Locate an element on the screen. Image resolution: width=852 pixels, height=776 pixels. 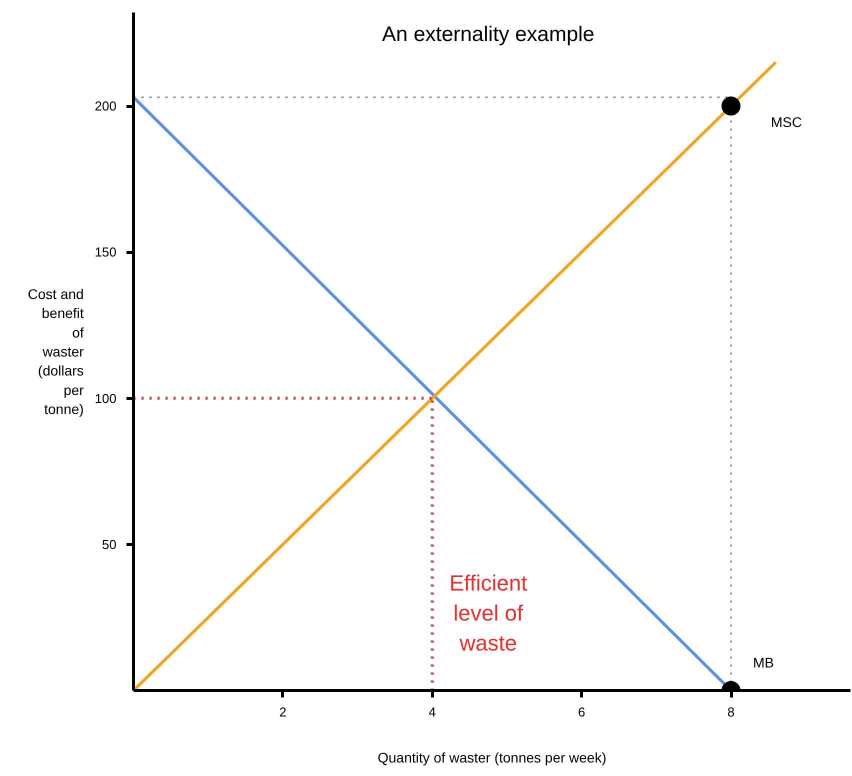
x-tick-label: 6 is located at coordinates (582, 712).